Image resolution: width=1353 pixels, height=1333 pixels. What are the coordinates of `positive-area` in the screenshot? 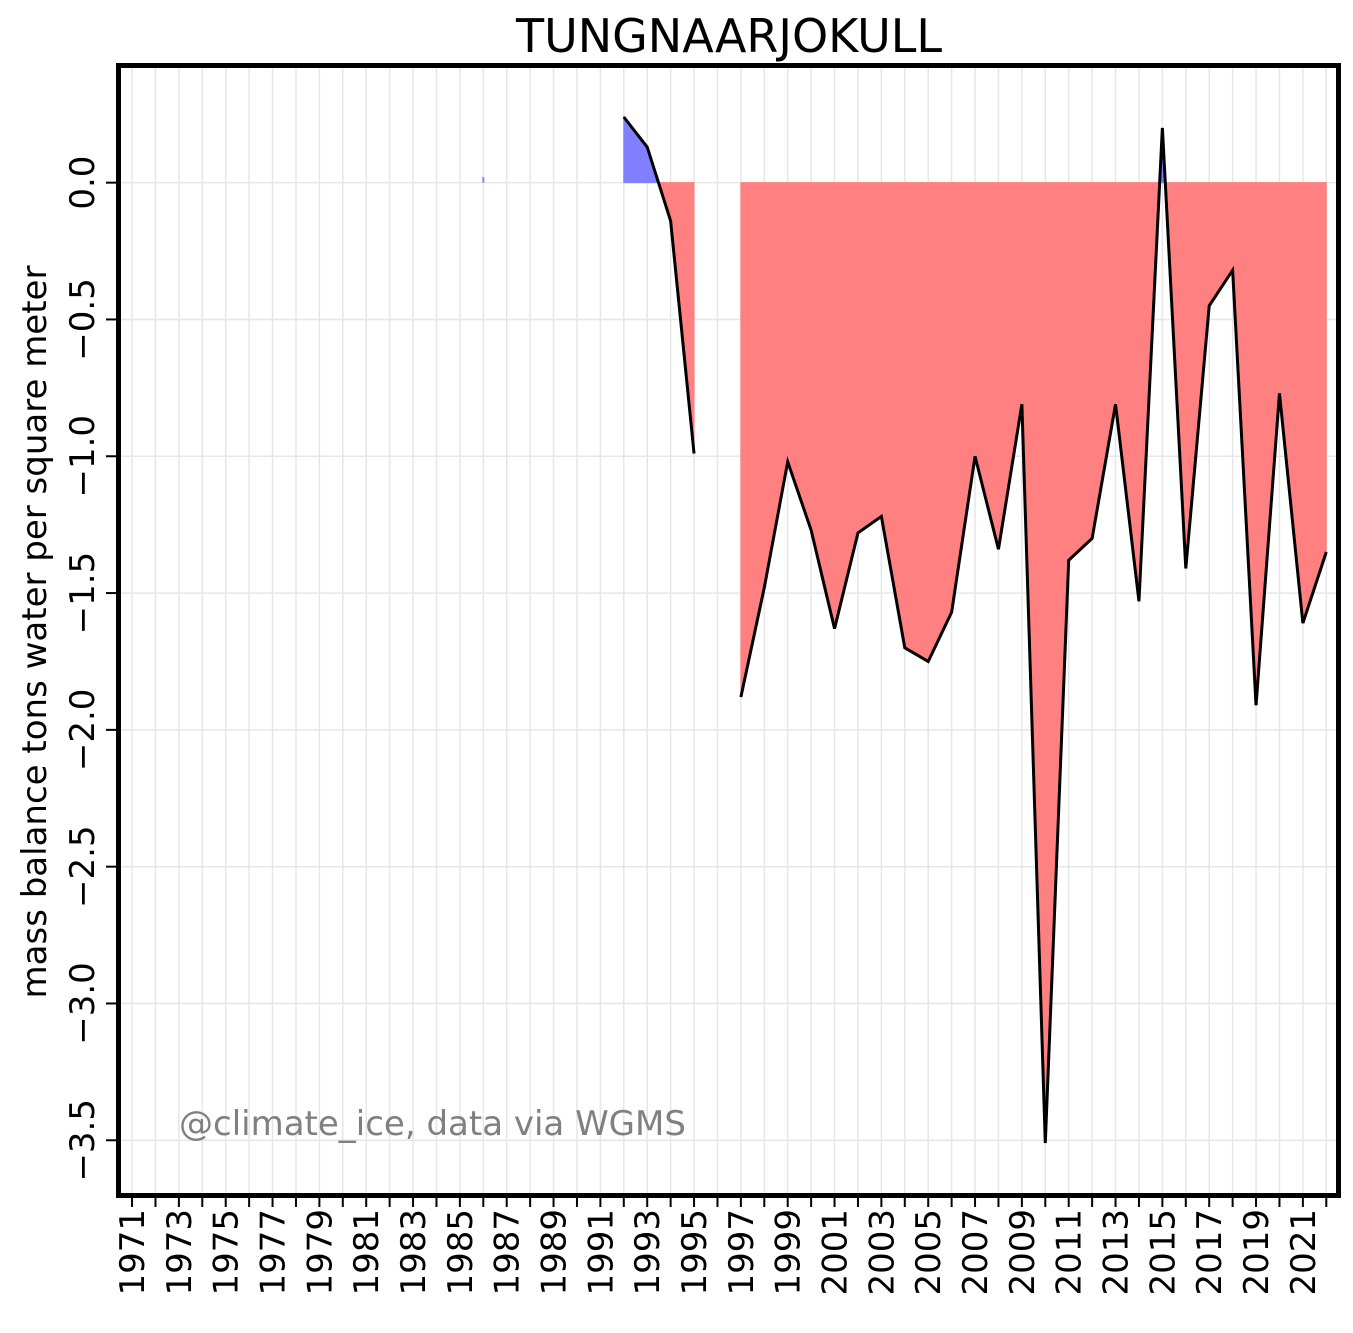 It's located at (635, 149).